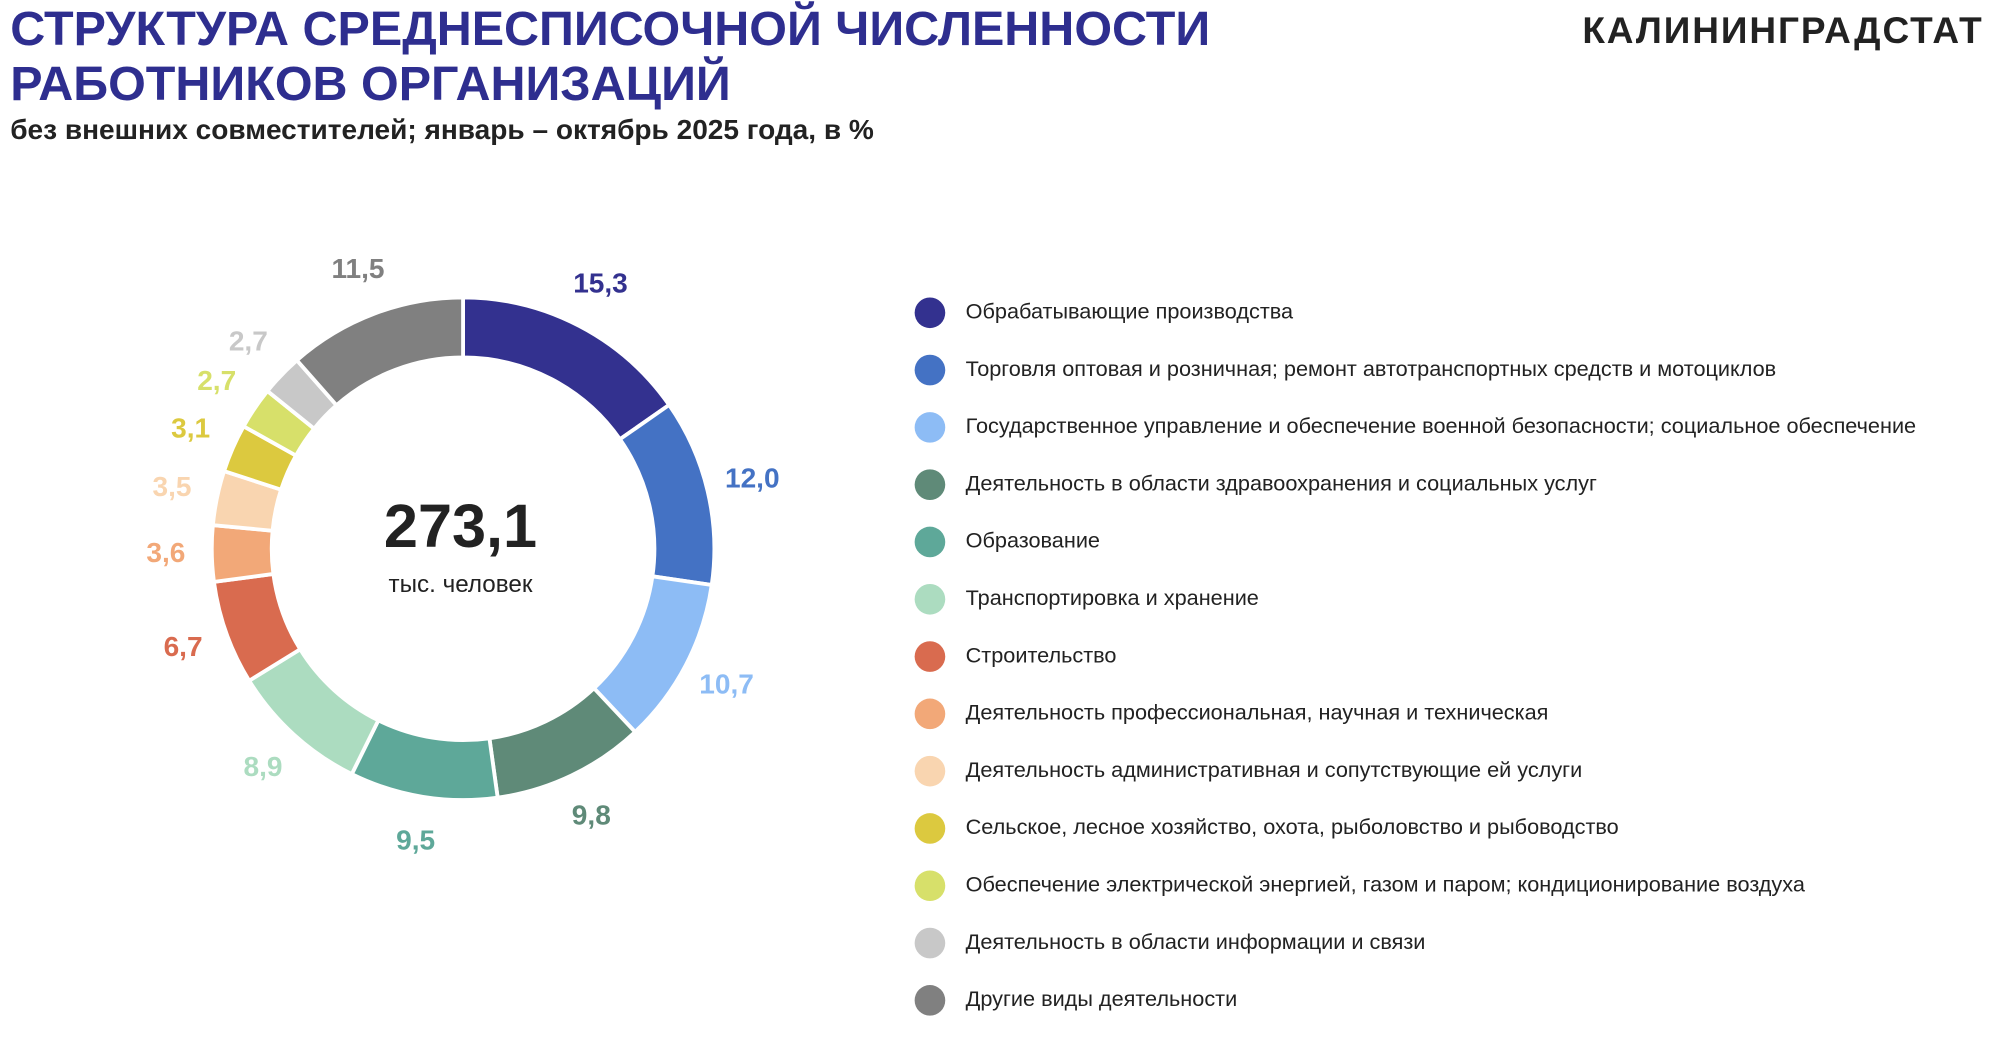 The image size is (1990, 1058). What do you see at coordinates (752, 478) in the screenshot?
I see `value-label: 12,0` at bounding box center [752, 478].